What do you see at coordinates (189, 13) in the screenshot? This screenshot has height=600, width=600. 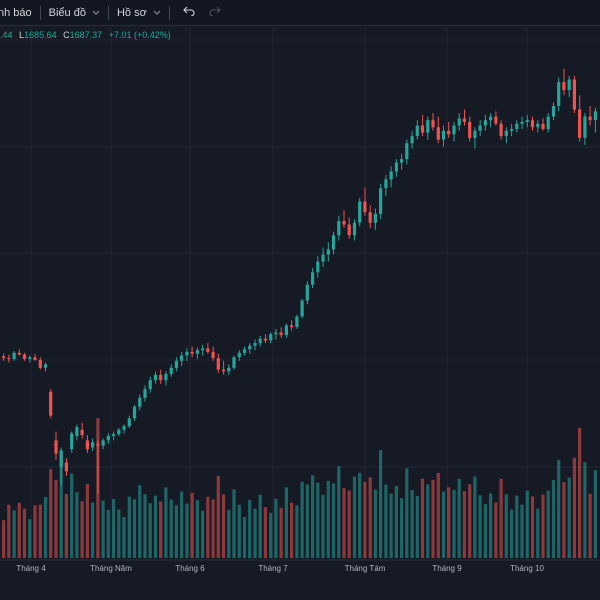 I see `undo-button` at bounding box center [189, 13].